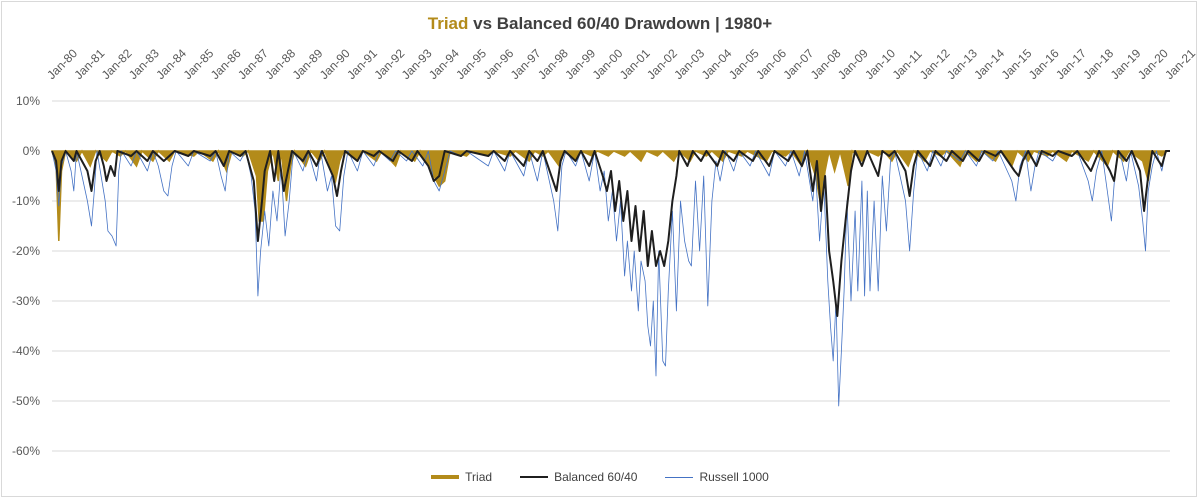  Describe the element at coordinates (32, 151) in the screenshot. I see `y-tick-label: 0%` at that location.